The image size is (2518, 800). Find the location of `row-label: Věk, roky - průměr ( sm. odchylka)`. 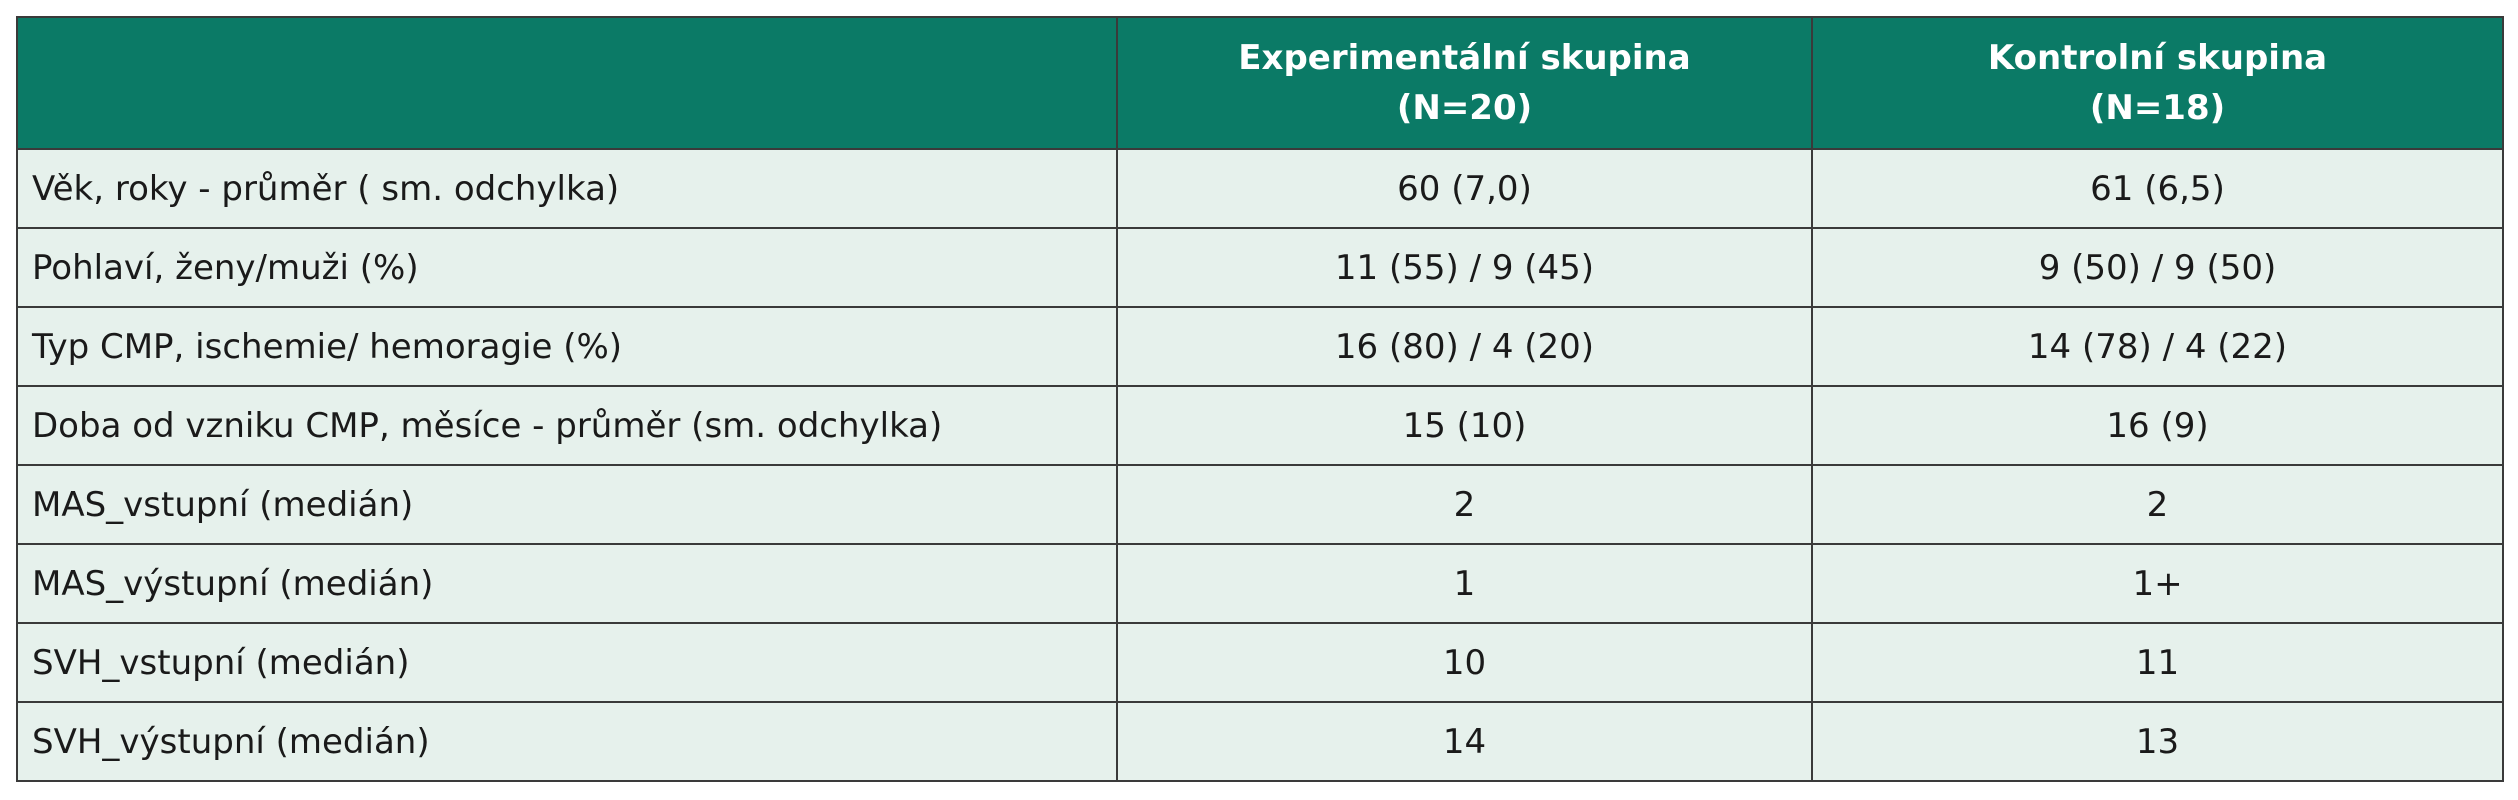

row-label: Věk, roky - průměr ( sm. odchylka) is located at coordinates (567, 188).